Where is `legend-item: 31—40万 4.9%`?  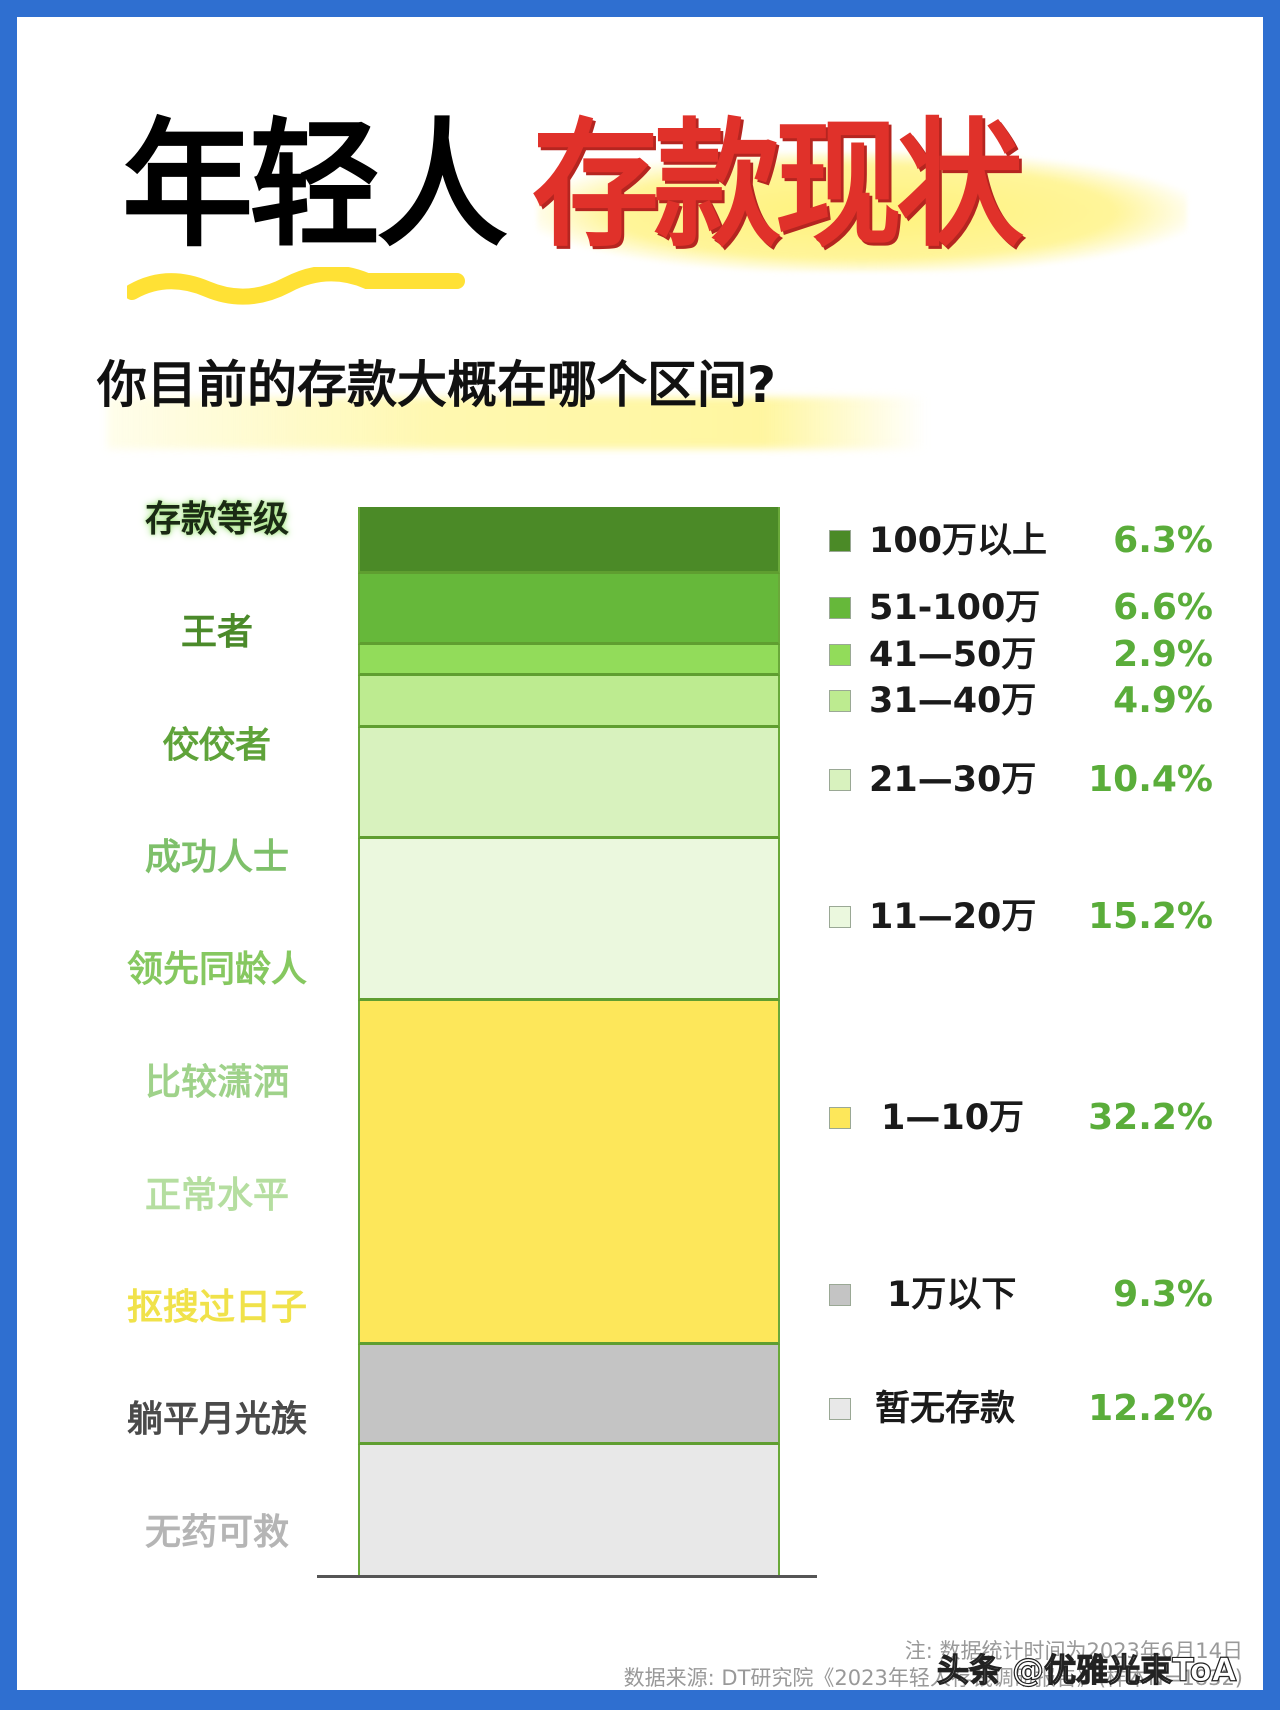
legend-item: 31—40万 4.9% is located at coordinates (1021, 701).